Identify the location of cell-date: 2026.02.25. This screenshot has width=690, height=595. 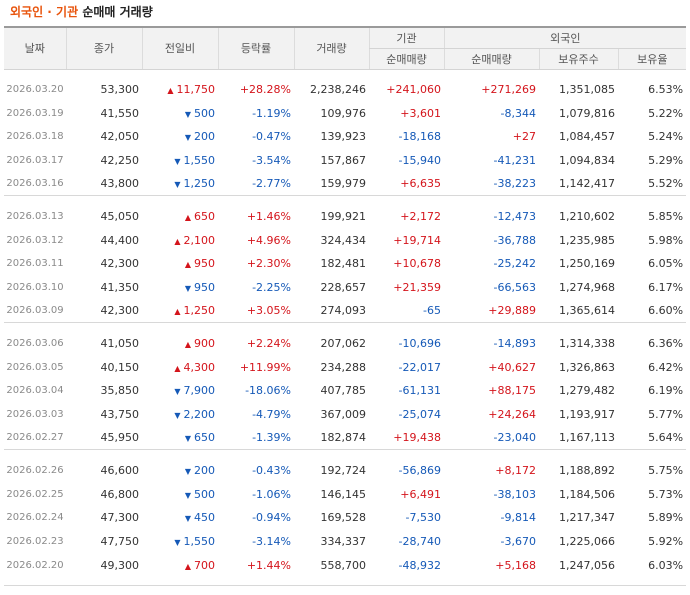
(35, 494).